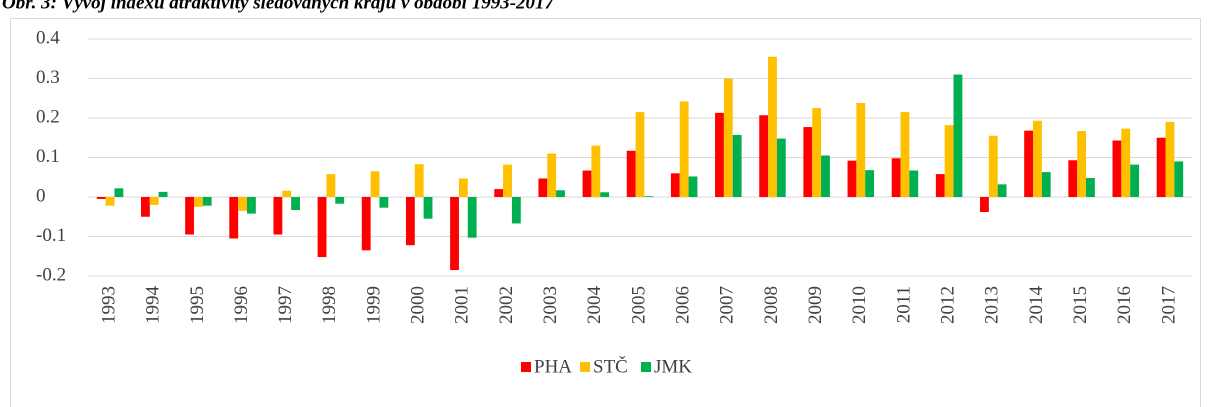 The width and height of the screenshot is (1209, 407). What do you see at coordinates (610, 366) in the screenshot?
I see `legend-label: STČ` at bounding box center [610, 366].